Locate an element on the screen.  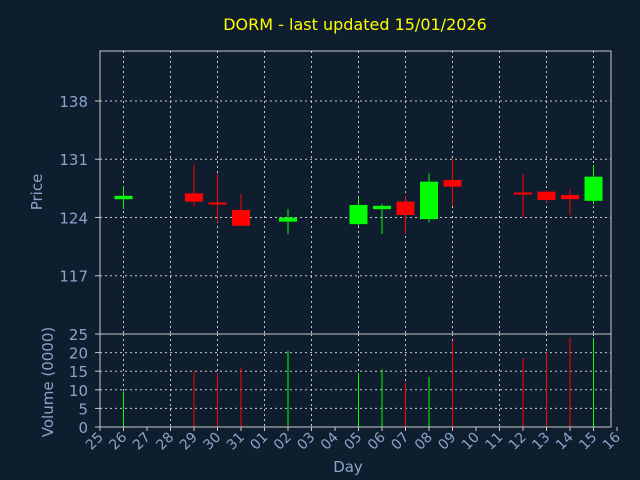
volume-tick-label: 5 is located at coordinates (83, 409).